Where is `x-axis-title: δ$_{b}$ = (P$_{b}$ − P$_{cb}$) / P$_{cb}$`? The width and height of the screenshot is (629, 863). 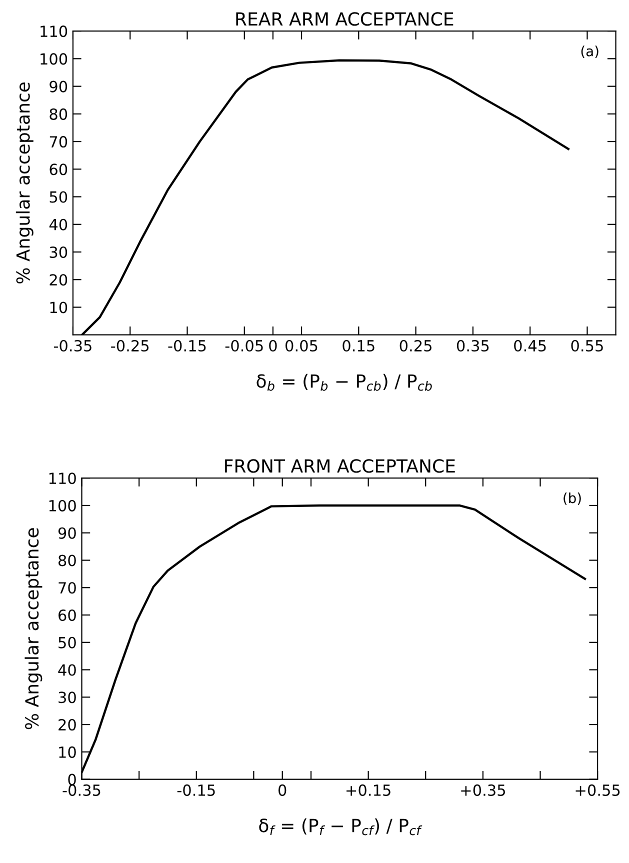 x-axis-title: δ$_{b}$ = (P$_{b}$ − P$_{cb}$) / P$_{cb}$ is located at coordinates (344, 382).